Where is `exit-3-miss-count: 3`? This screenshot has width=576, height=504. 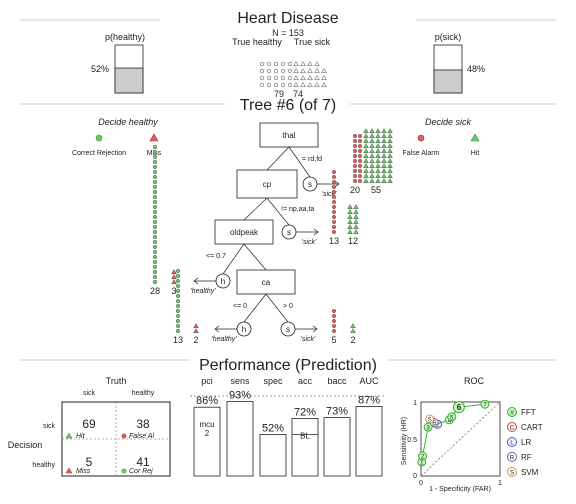 exit-3-miss-count: 3 is located at coordinates (173, 291).